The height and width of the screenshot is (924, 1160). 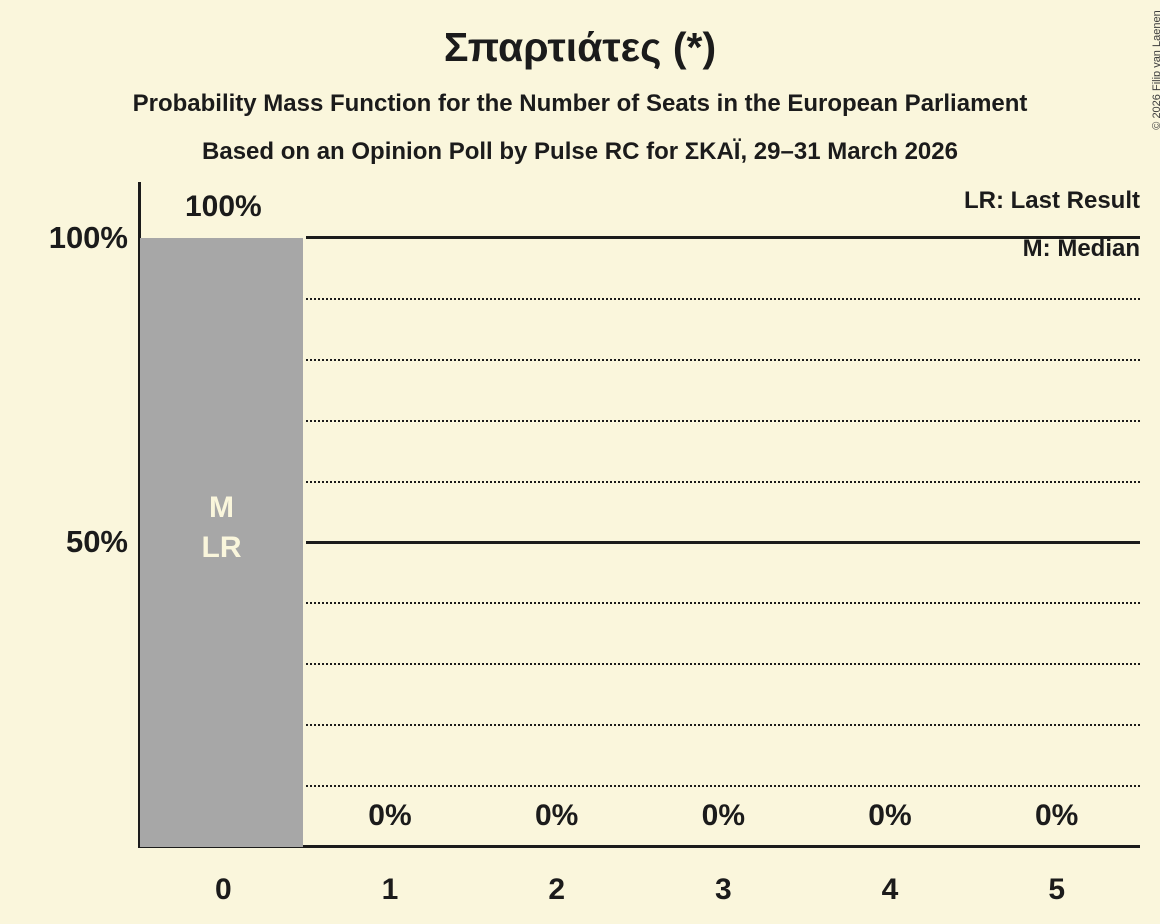 I want to click on legend-last-result: LR: Last Result, so click(x=1051, y=200).